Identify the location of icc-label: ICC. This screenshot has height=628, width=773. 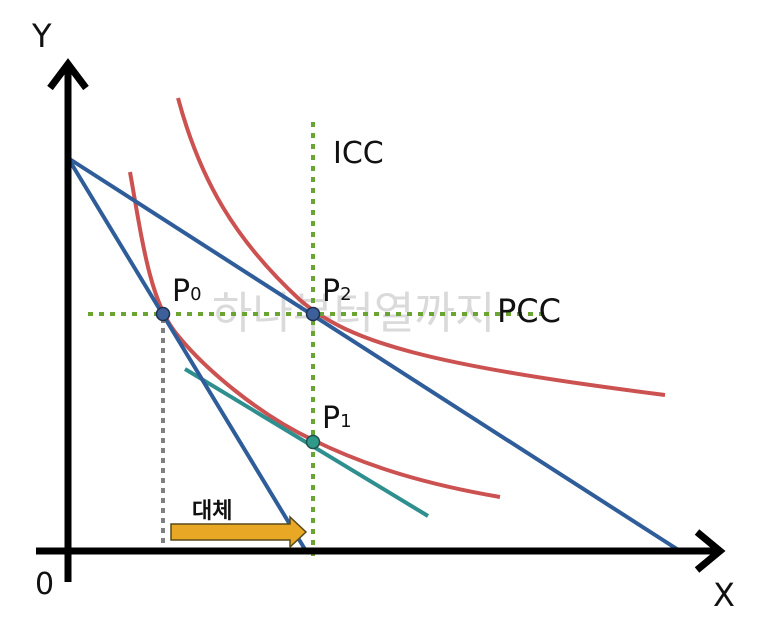
(358, 153).